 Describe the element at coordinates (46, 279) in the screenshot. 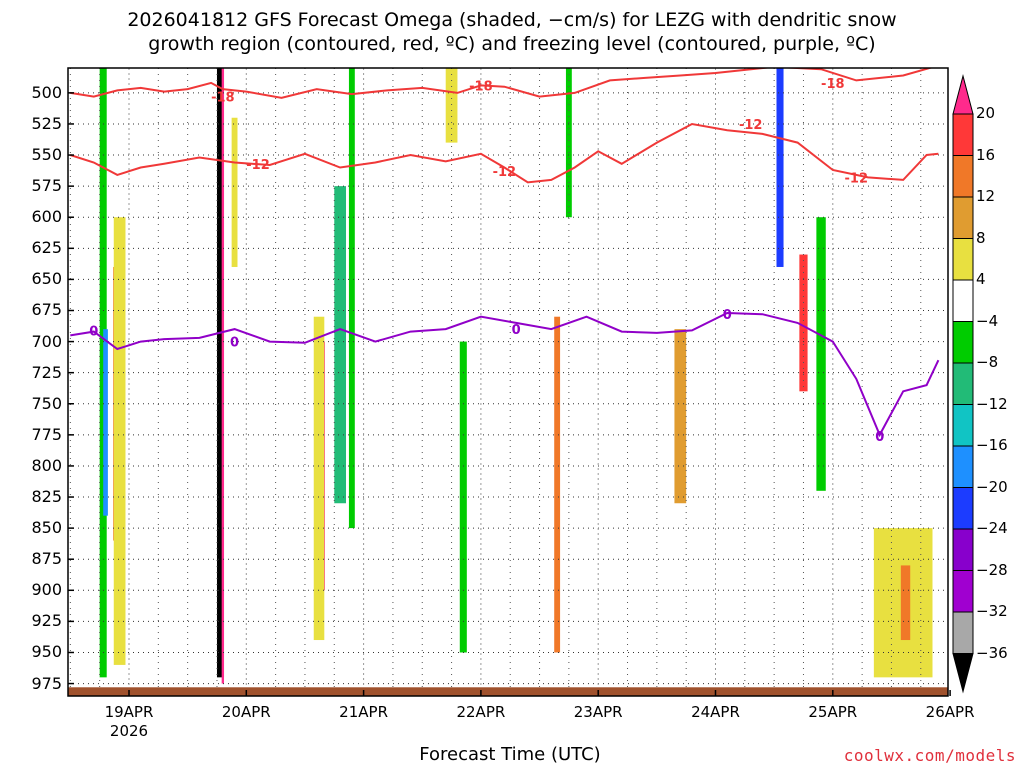

I see `y-tick-label-650: 650` at that location.